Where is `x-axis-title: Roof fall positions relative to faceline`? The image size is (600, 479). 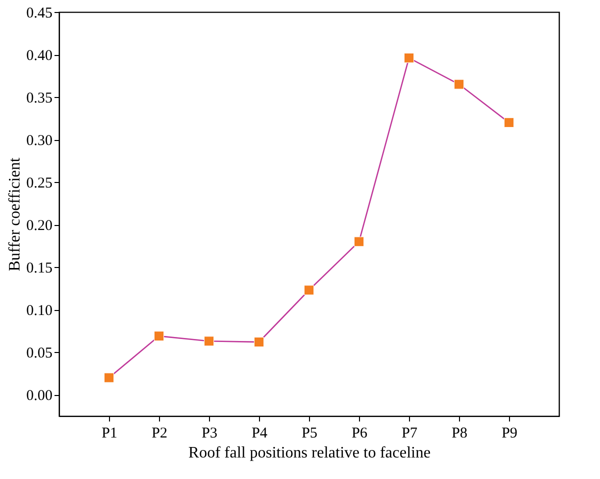 x-axis-title: Roof fall positions relative to faceline is located at coordinates (309, 453).